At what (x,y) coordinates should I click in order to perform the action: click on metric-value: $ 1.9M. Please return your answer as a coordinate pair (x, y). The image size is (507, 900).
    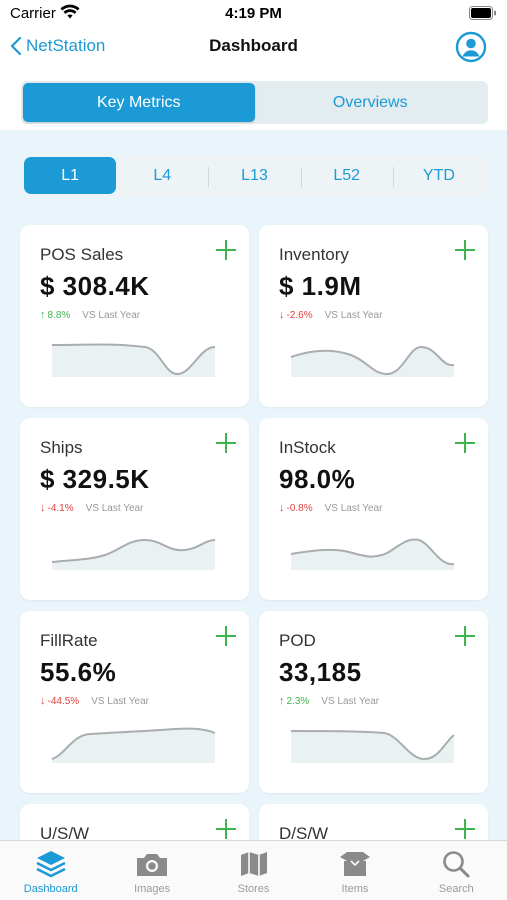
    Looking at the image, I should click on (320, 286).